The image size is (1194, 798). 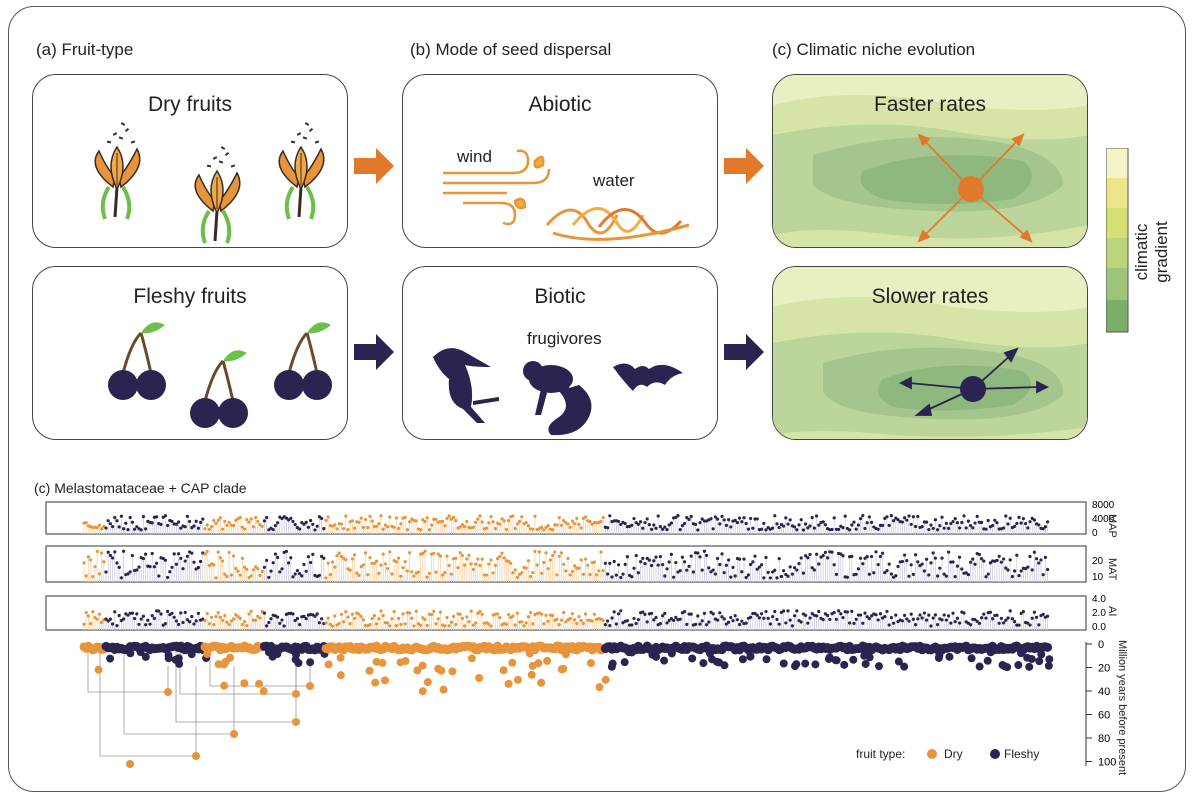 What do you see at coordinates (234, 734) in the screenshot?
I see `deep-node` at bounding box center [234, 734].